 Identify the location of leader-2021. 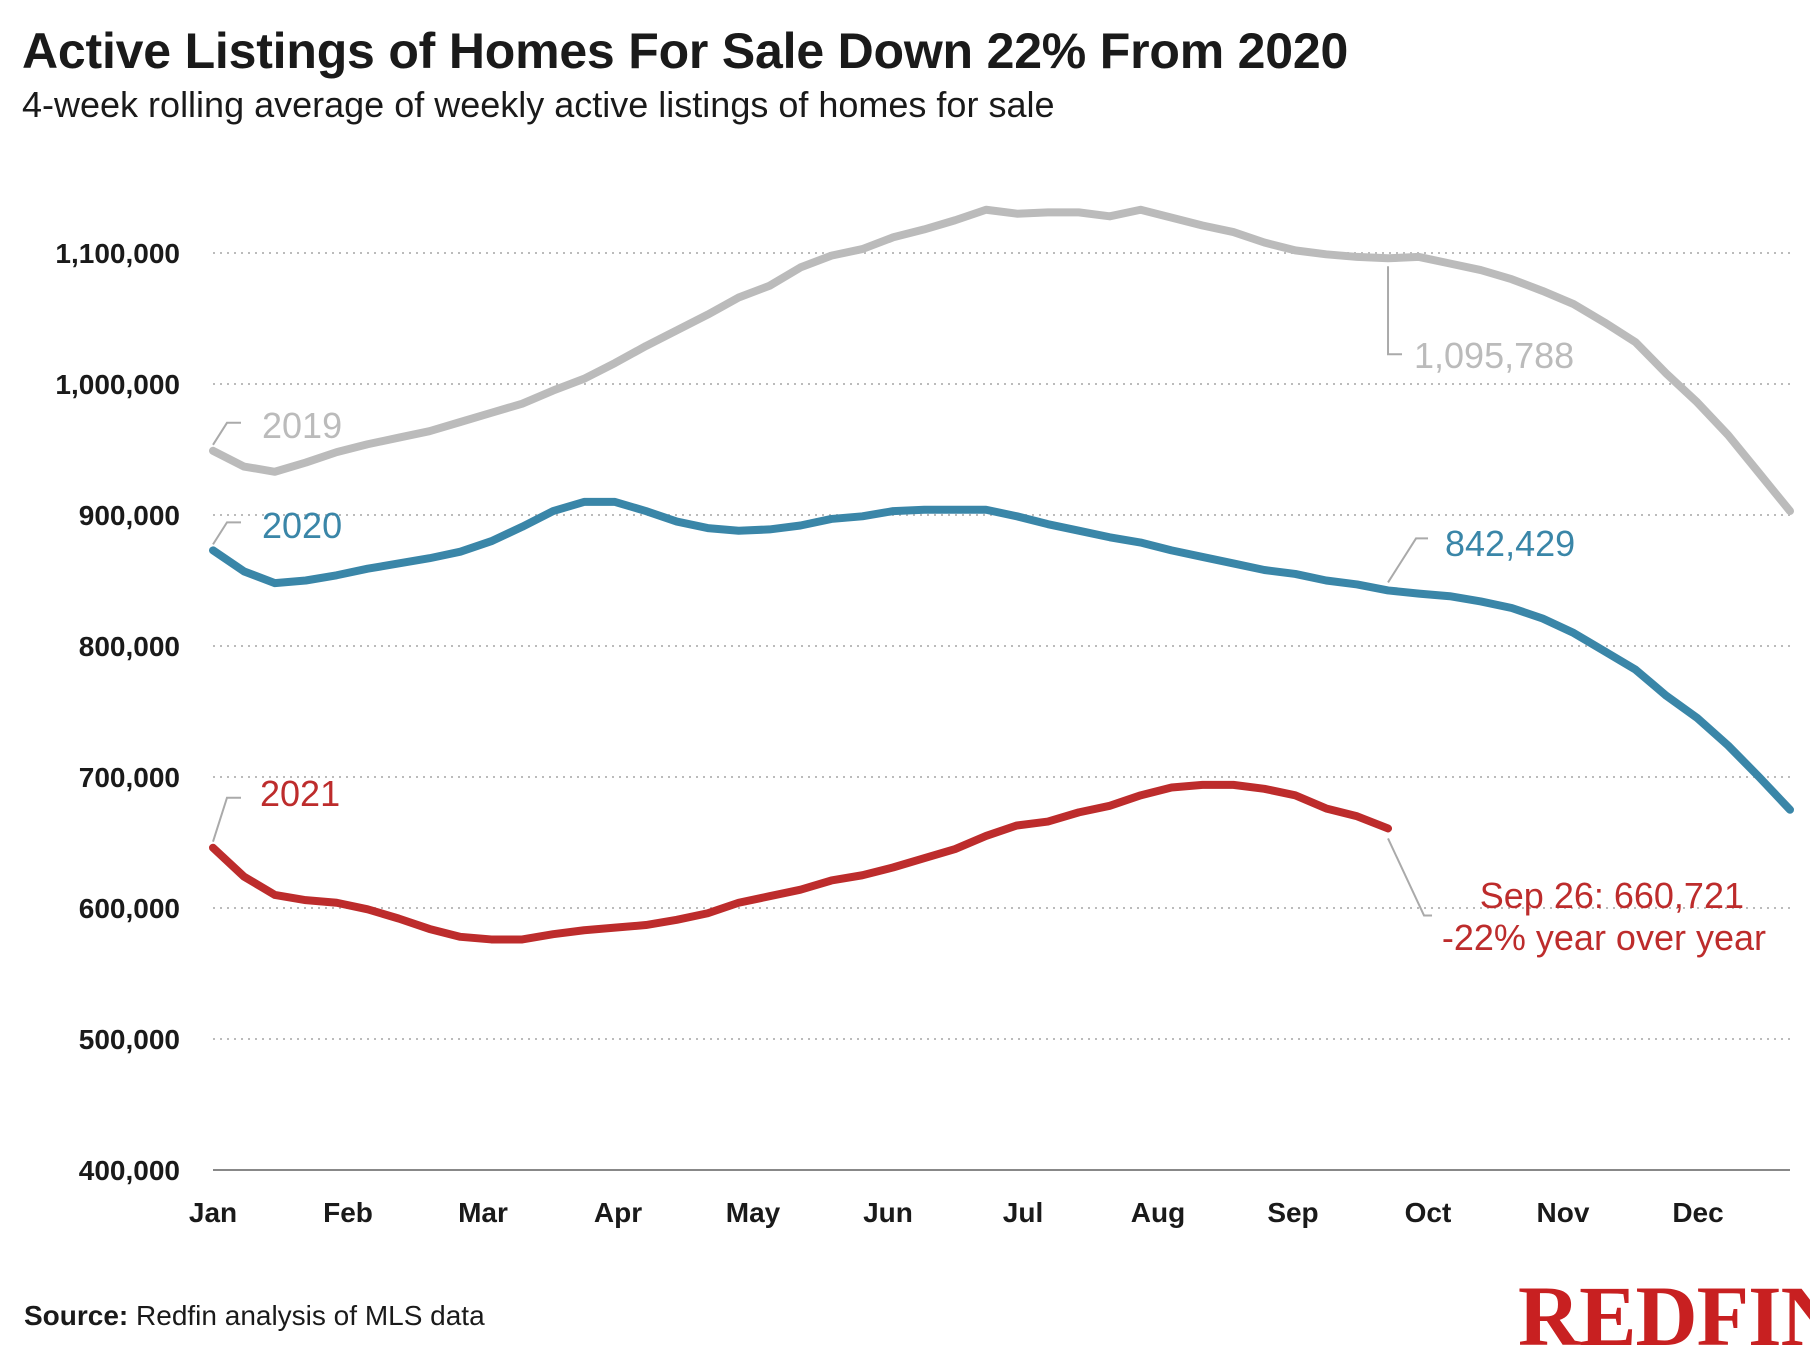
(226, 819).